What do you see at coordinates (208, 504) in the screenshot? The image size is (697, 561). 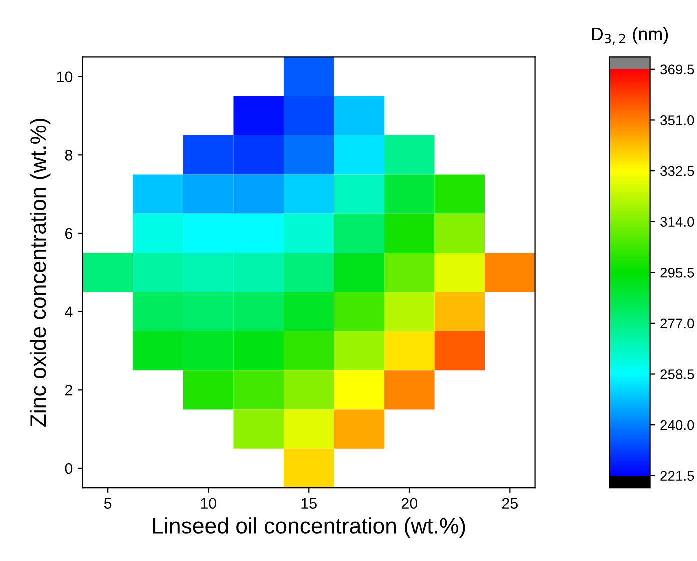 I see `x-tick-label: 10` at bounding box center [208, 504].